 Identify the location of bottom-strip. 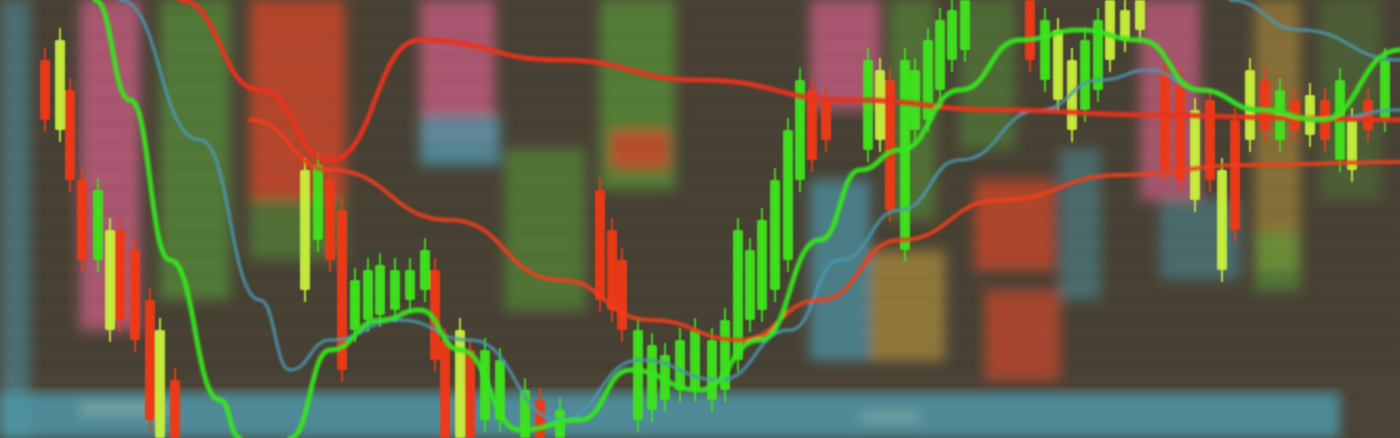
(670, 415).